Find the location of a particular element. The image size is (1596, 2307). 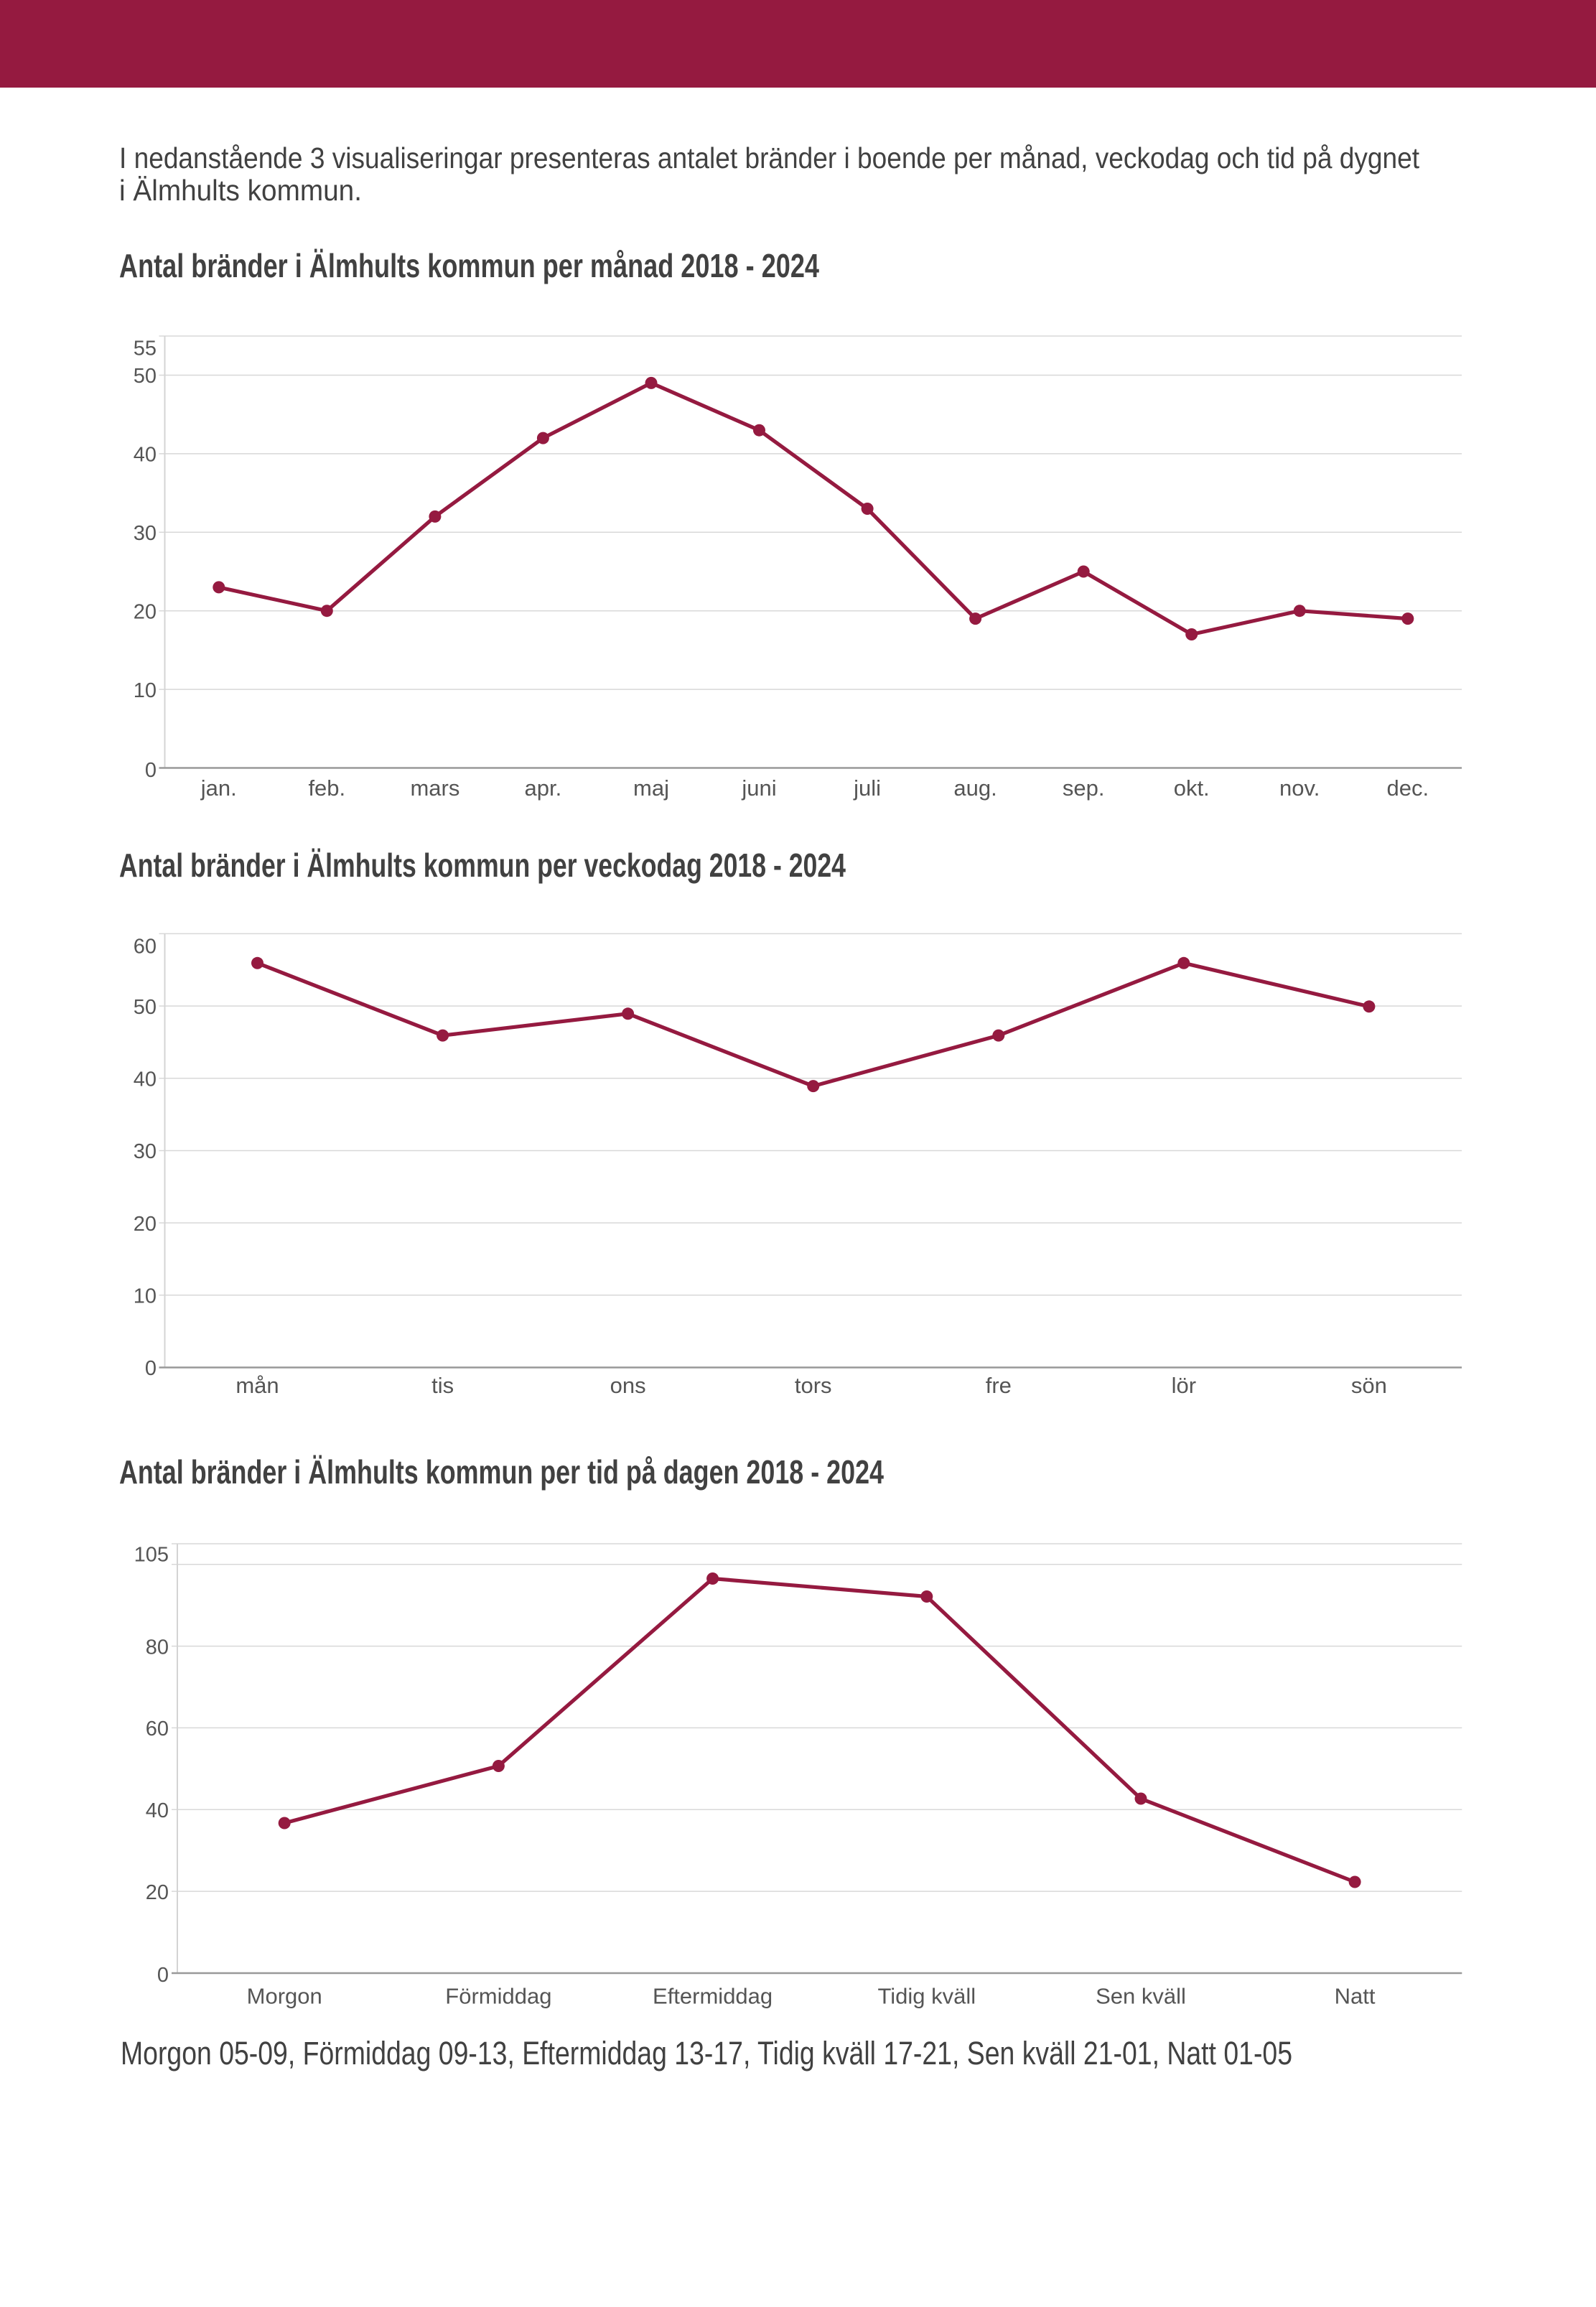

svg-text: juli is located at coordinates (867, 788).